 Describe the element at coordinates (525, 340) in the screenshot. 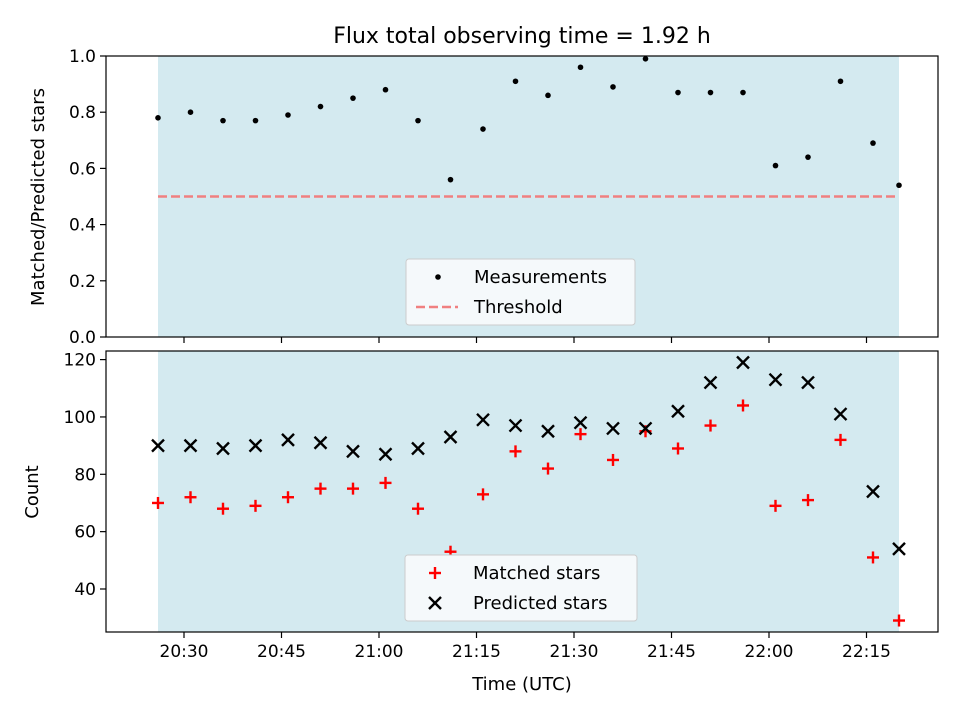

I see `top-x-ticks` at that location.